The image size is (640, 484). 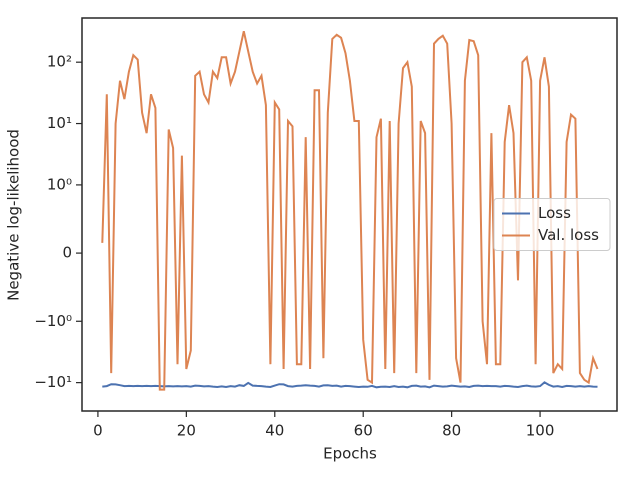 I want to click on y-tick-label: 10¹, so click(x=59, y=123).